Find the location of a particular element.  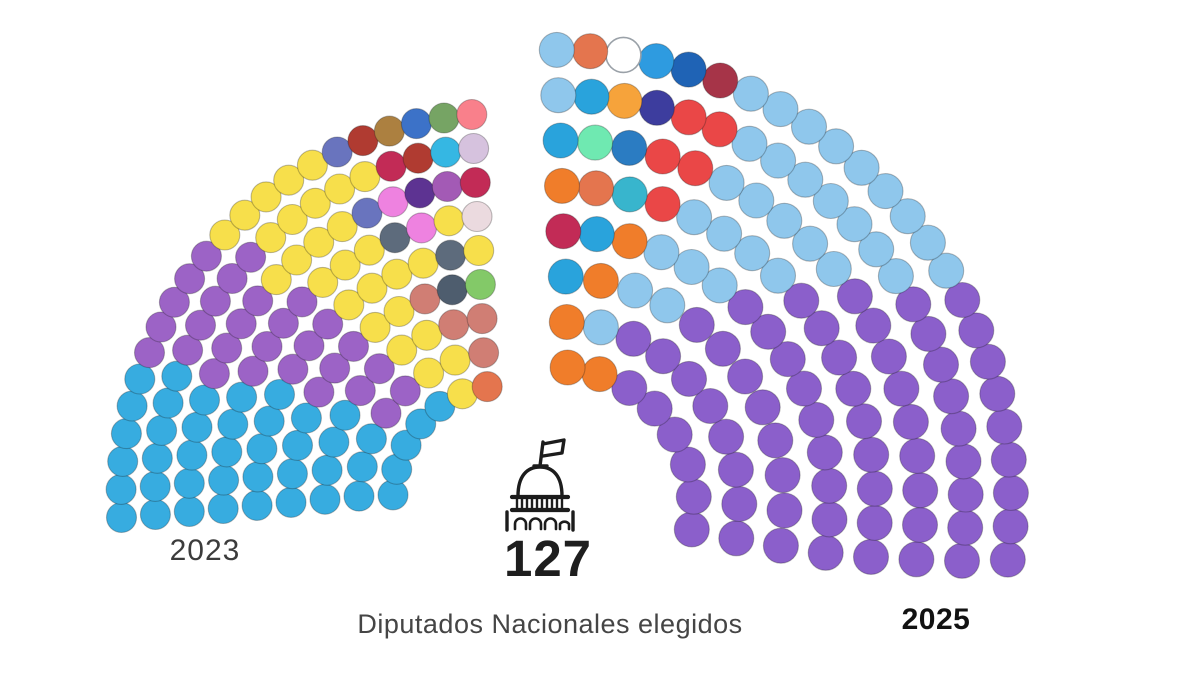

year-label-2025: 2025 is located at coordinates (936, 619).